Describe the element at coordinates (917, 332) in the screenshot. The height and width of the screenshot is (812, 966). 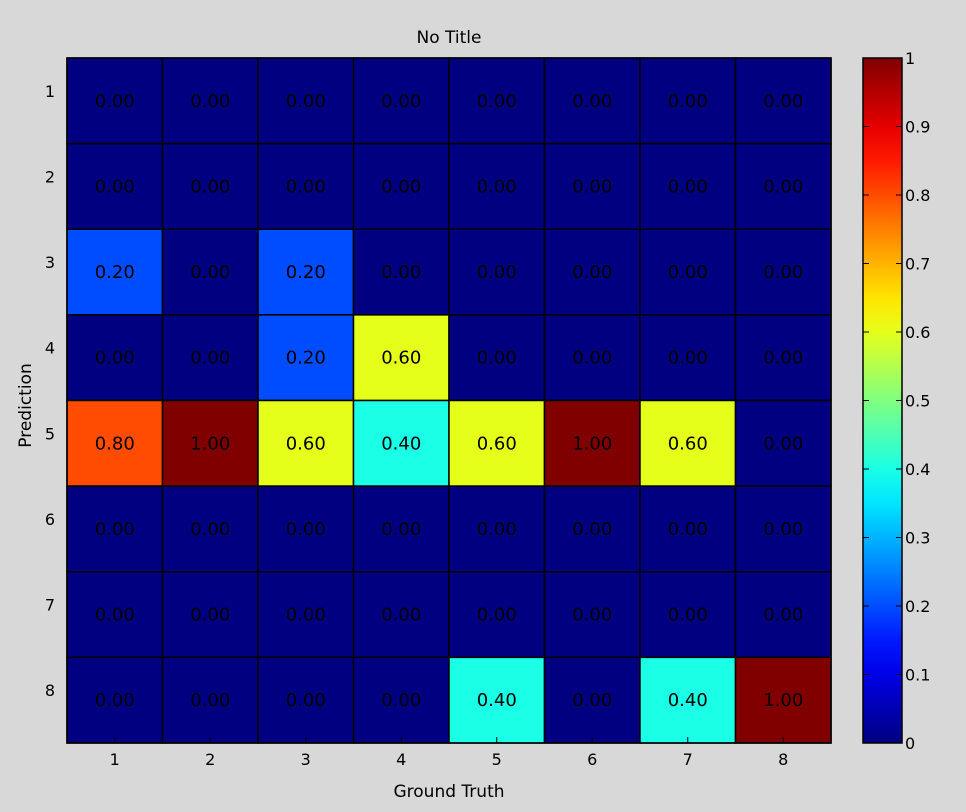
I see `colorbar-tick-label: 0.6` at that location.